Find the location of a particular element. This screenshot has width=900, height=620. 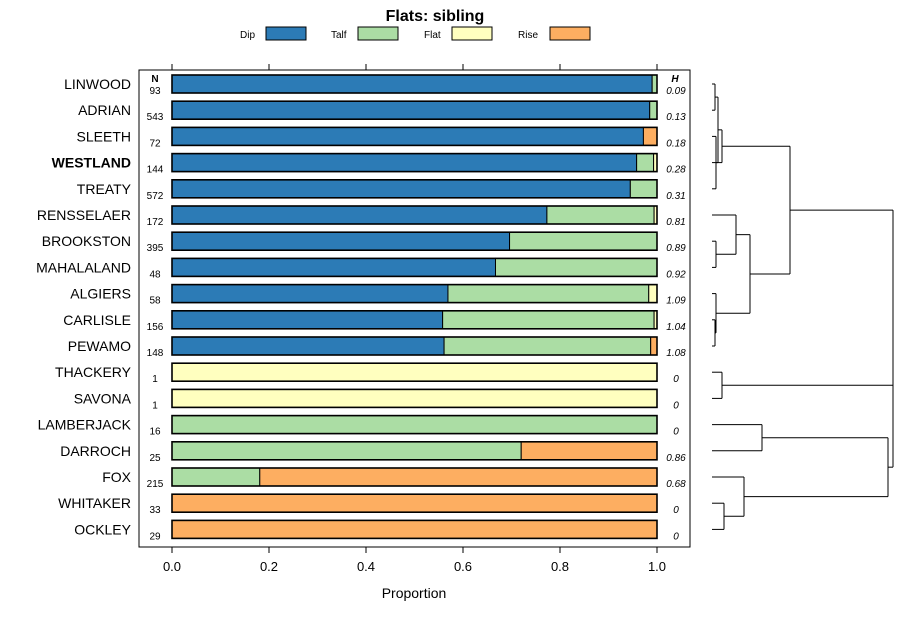

h-value: 0.92 is located at coordinates (676, 274).